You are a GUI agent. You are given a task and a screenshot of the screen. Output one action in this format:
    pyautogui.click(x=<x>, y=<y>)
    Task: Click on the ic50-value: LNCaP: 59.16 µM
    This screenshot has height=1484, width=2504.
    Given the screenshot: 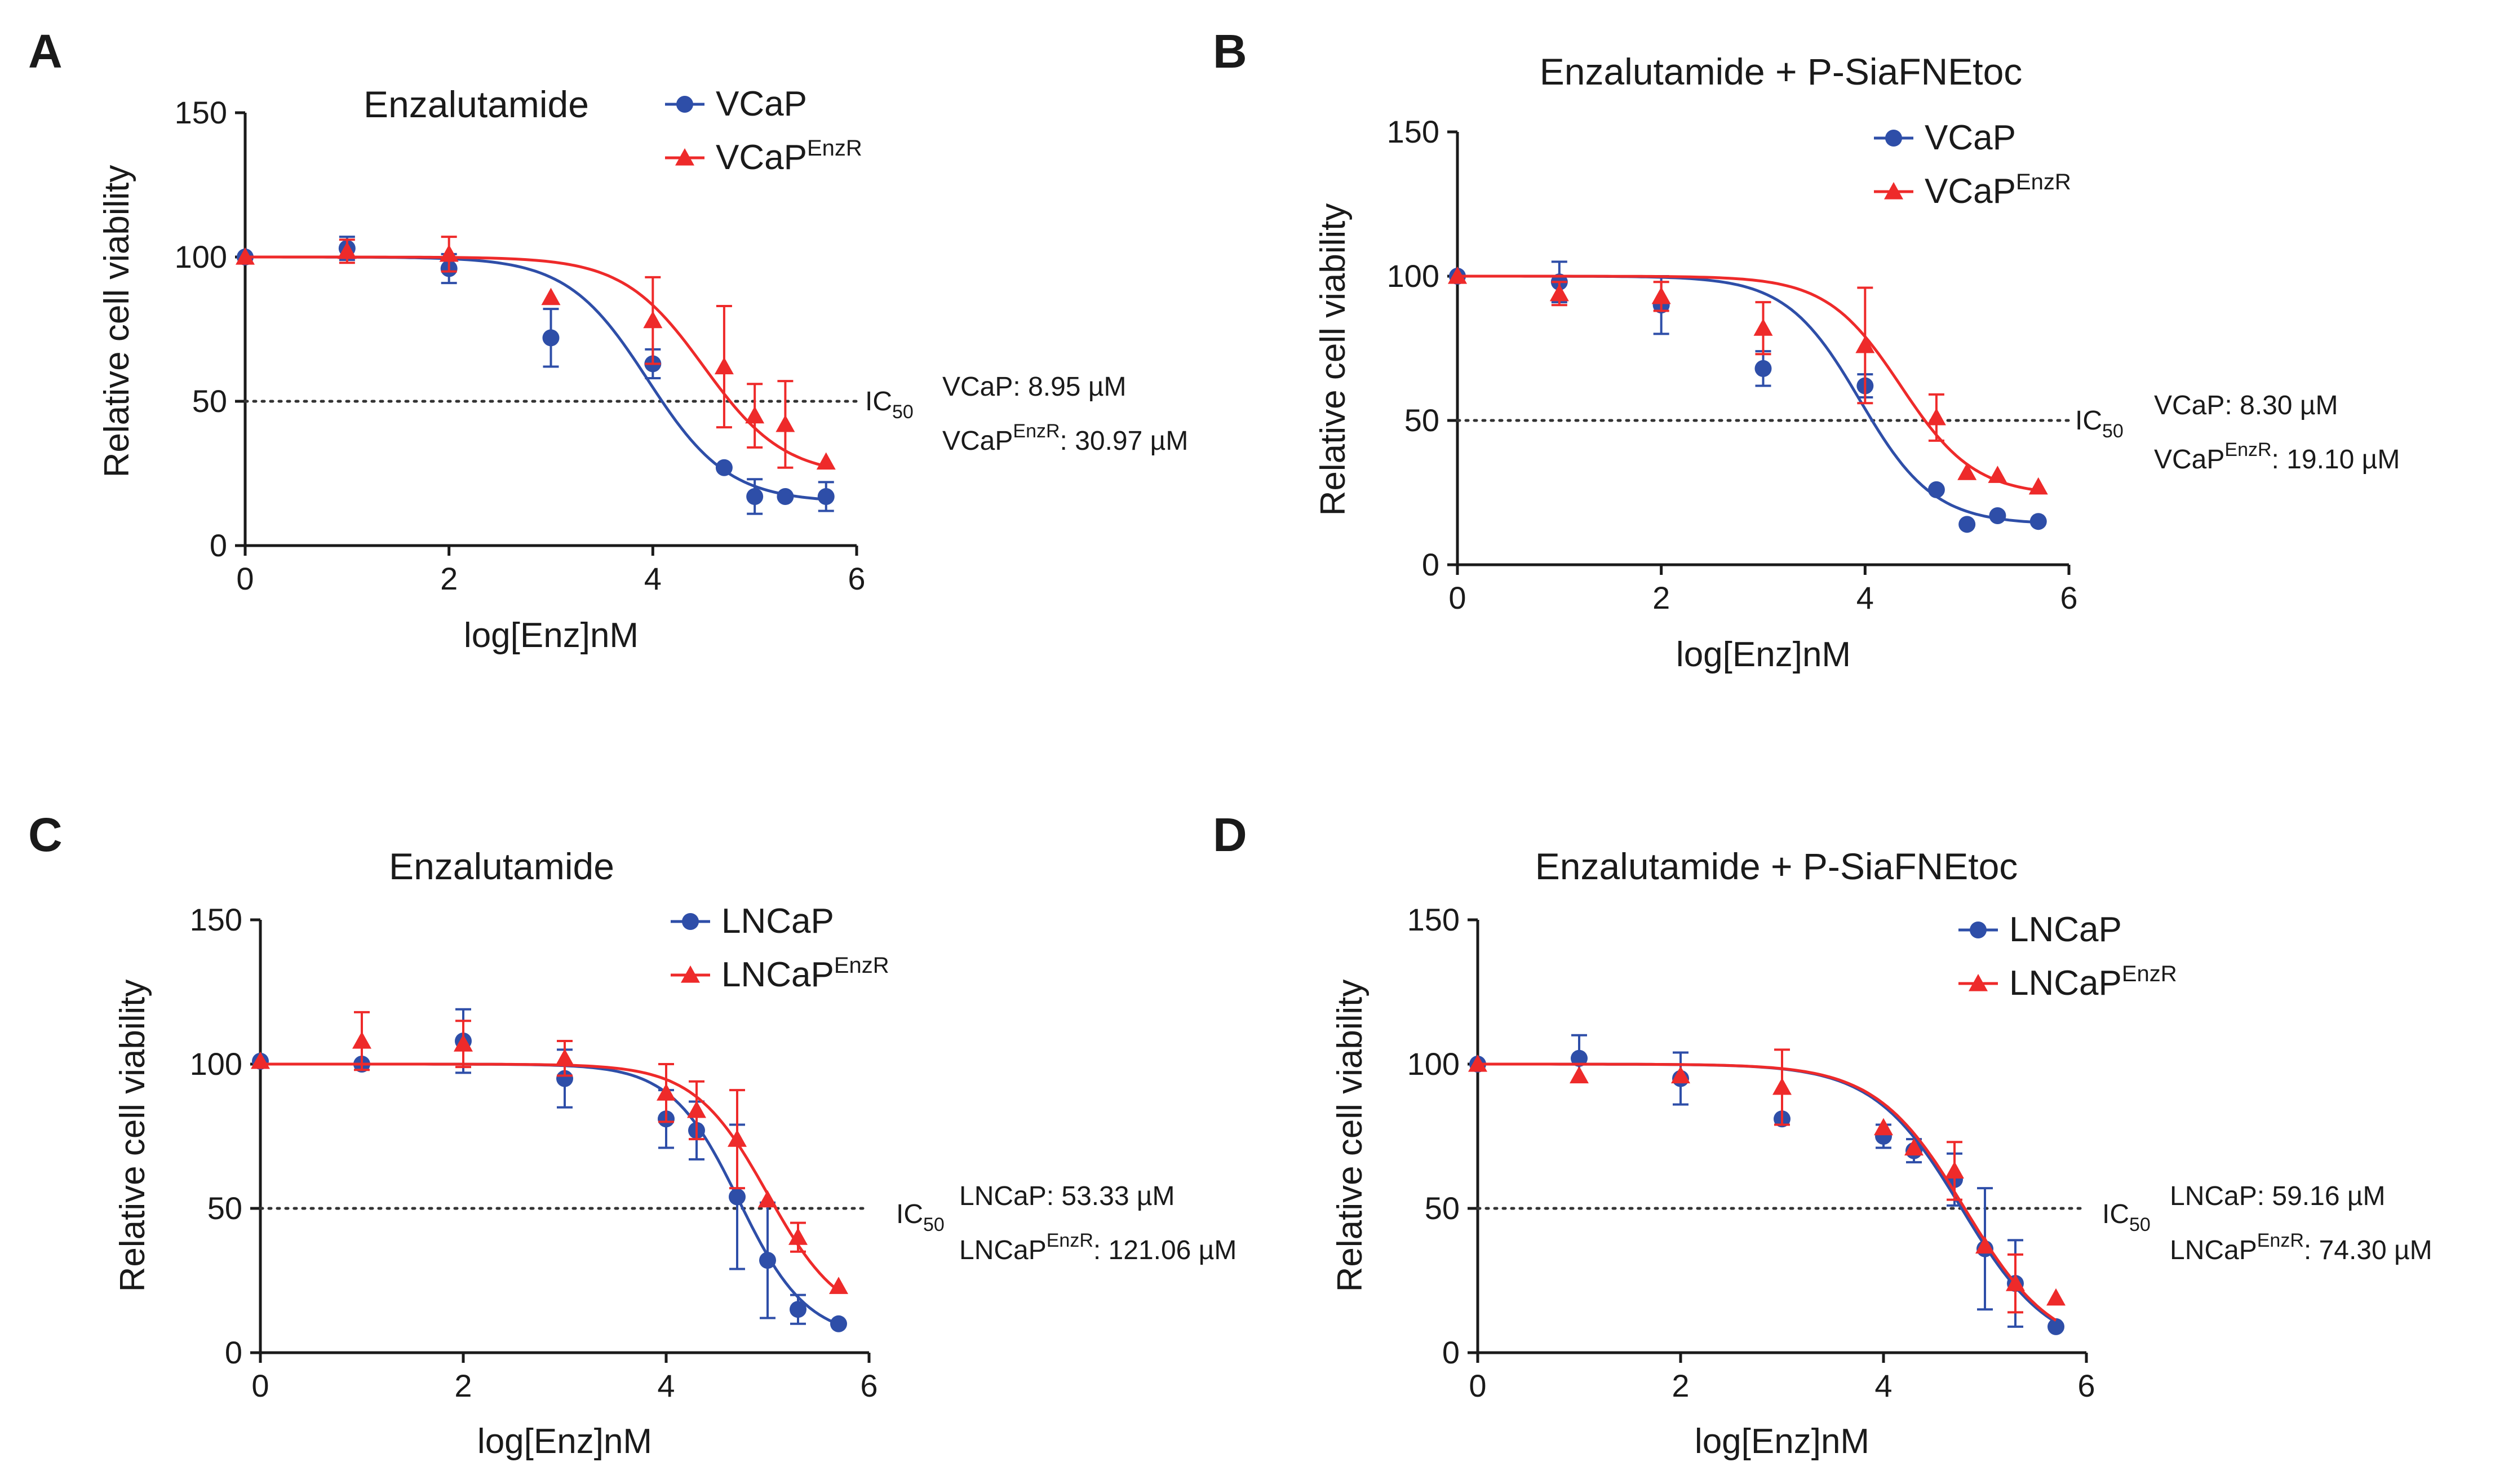 What is the action you would take?
    pyautogui.click(x=2278, y=1196)
    